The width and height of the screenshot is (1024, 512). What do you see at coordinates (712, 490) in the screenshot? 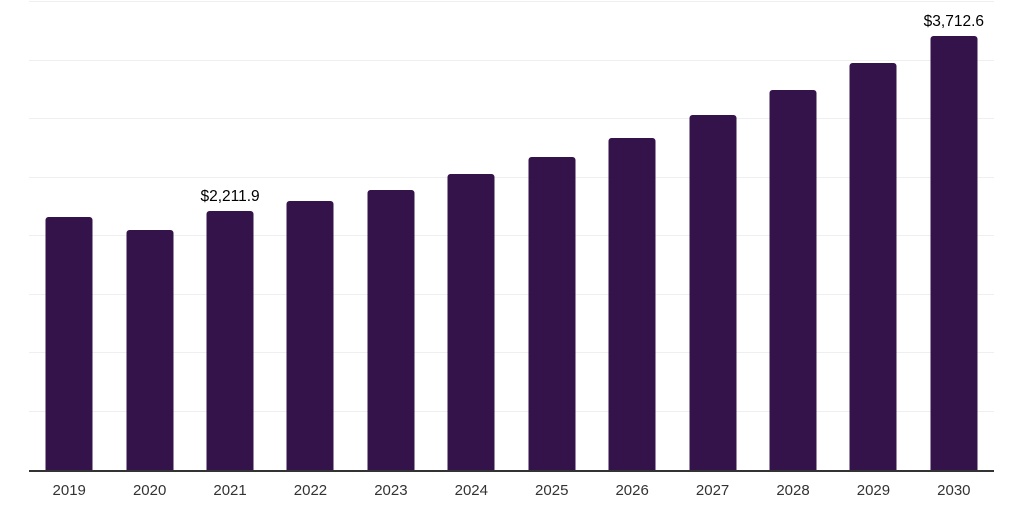
I see `x-tick-2027: 2027` at bounding box center [712, 490].